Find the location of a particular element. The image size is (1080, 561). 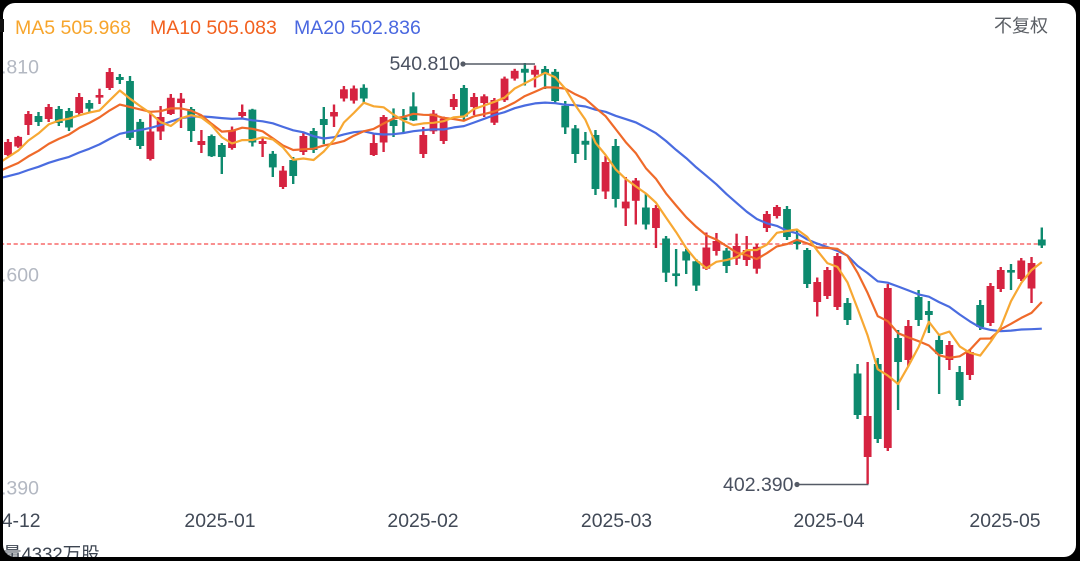

svg-text: 2025-05 is located at coordinates (1004, 521).